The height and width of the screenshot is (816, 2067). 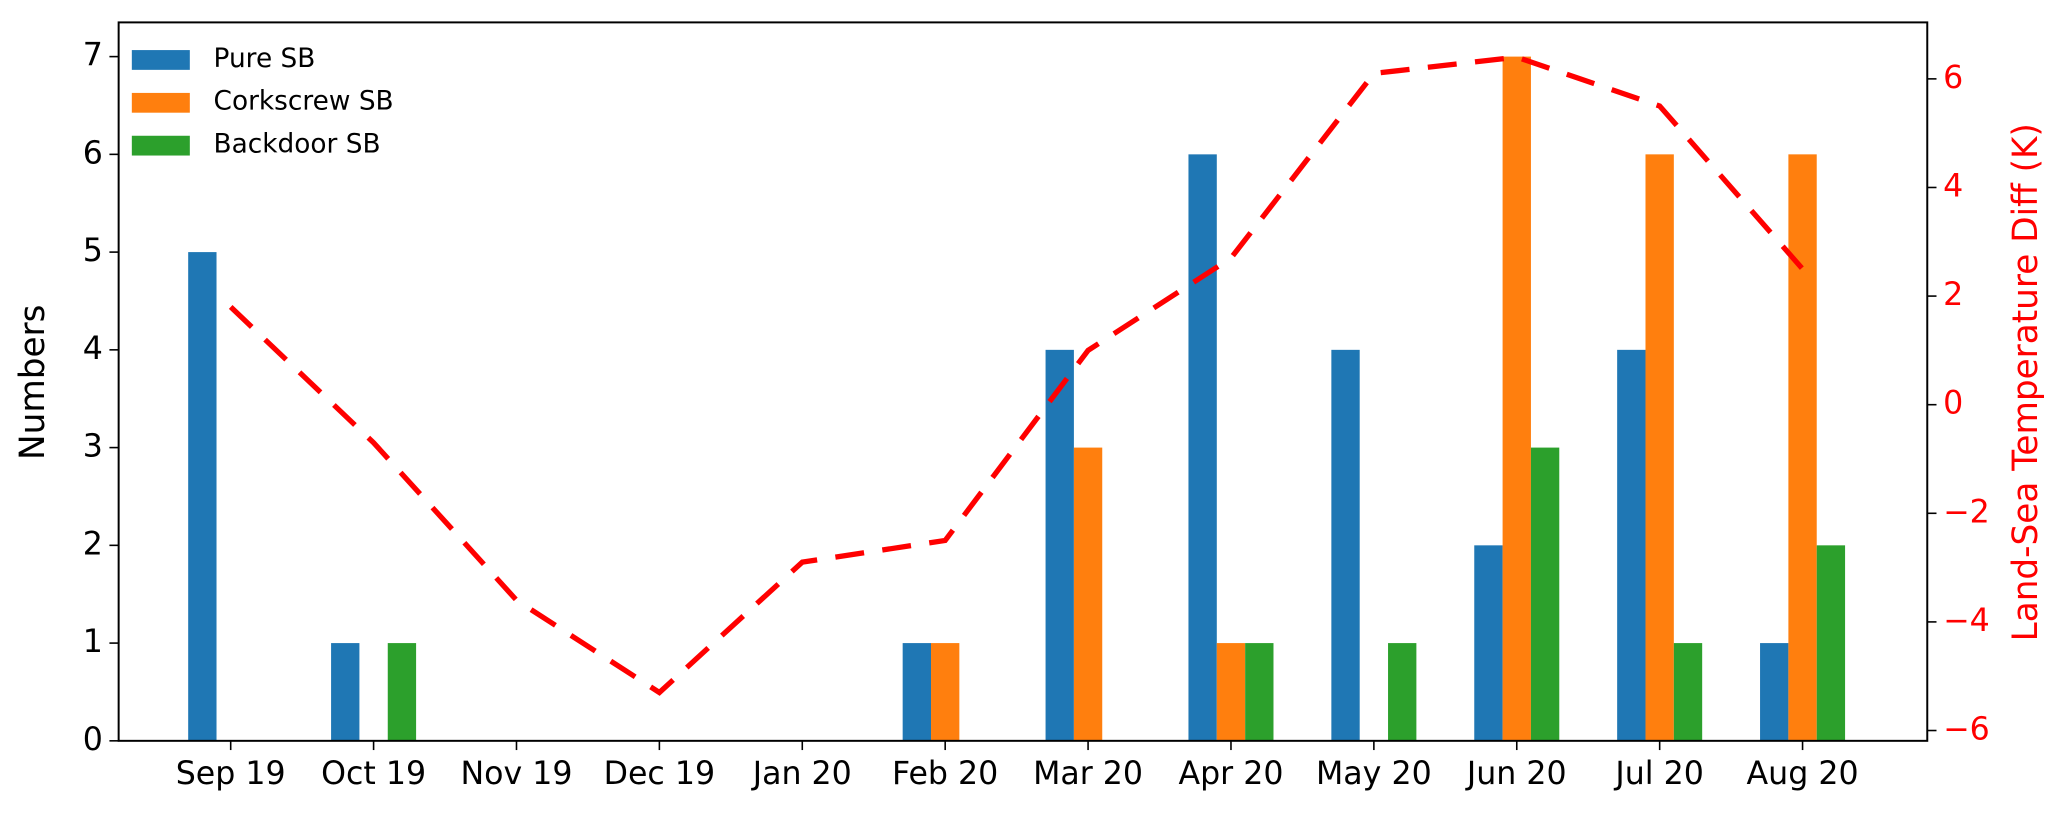 I want to click on y-tick-label: 7, so click(x=93, y=56).